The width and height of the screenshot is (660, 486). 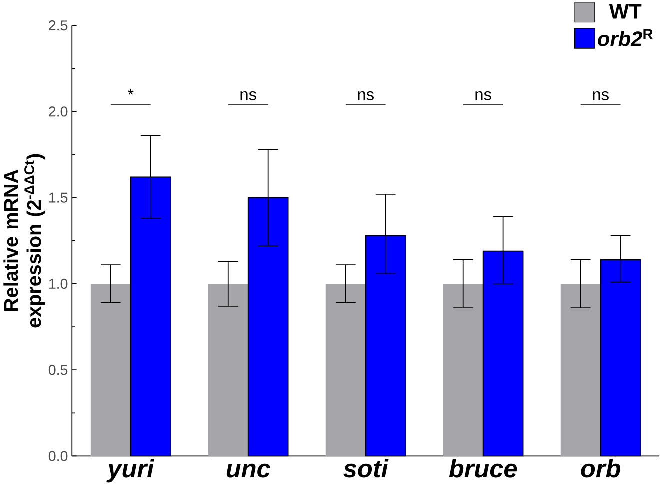 What do you see at coordinates (58, 111) in the screenshot?
I see `y-tick-label: 2.0` at bounding box center [58, 111].